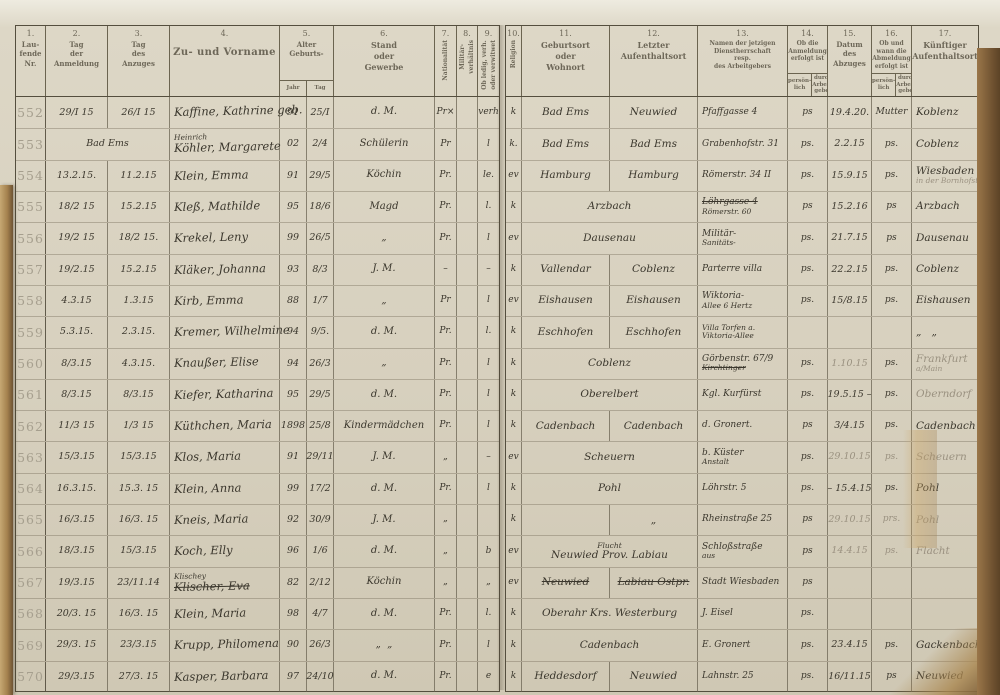 The width and height of the screenshot is (1000, 695). Describe the element at coordinates (320, 207) in the screenshot. I see `geburtstag: 18/6` at that location.